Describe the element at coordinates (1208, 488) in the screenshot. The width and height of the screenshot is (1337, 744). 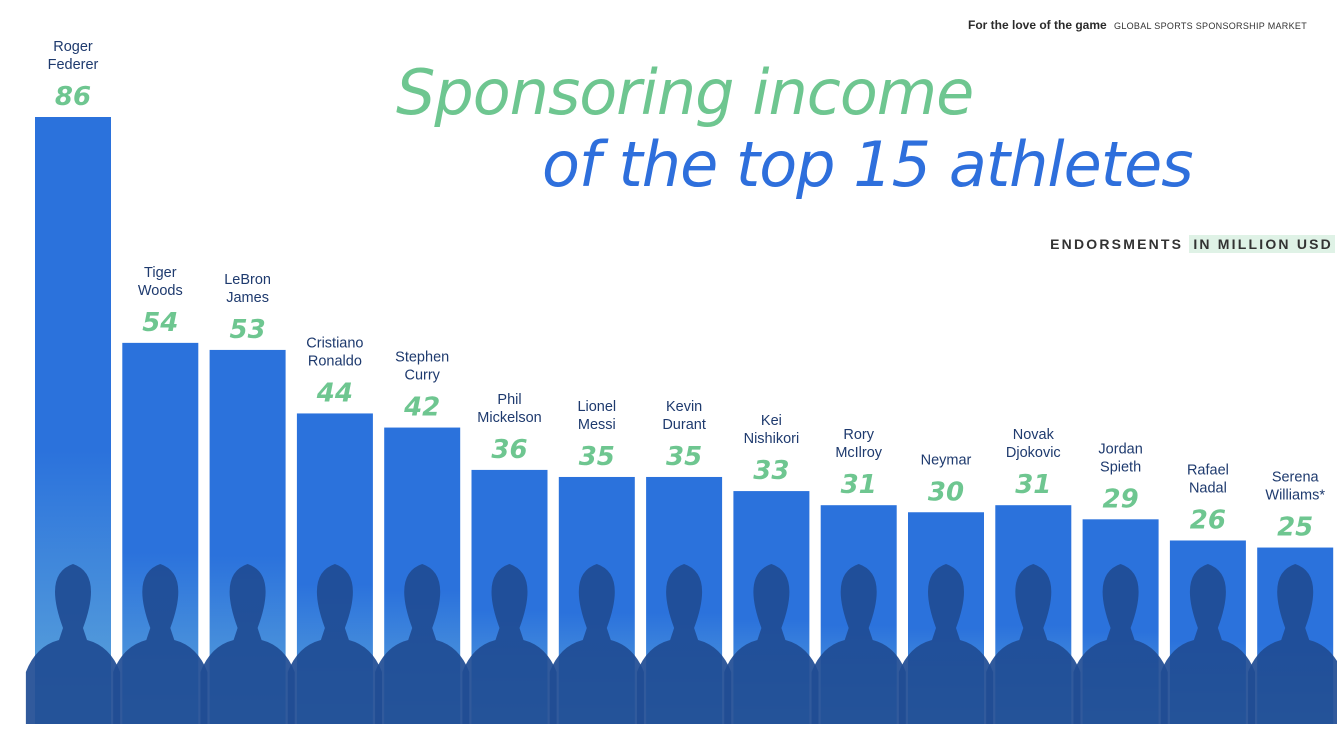
I see `bar-name-label-13-1: Nadal` at that location.